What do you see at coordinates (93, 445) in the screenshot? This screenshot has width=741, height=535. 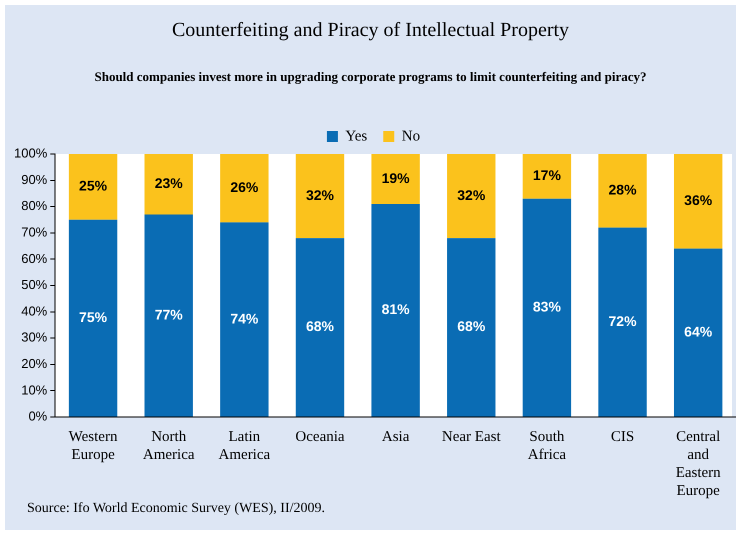 I see `x-tick-label: Western Europe` at bounding box center [93, 445].